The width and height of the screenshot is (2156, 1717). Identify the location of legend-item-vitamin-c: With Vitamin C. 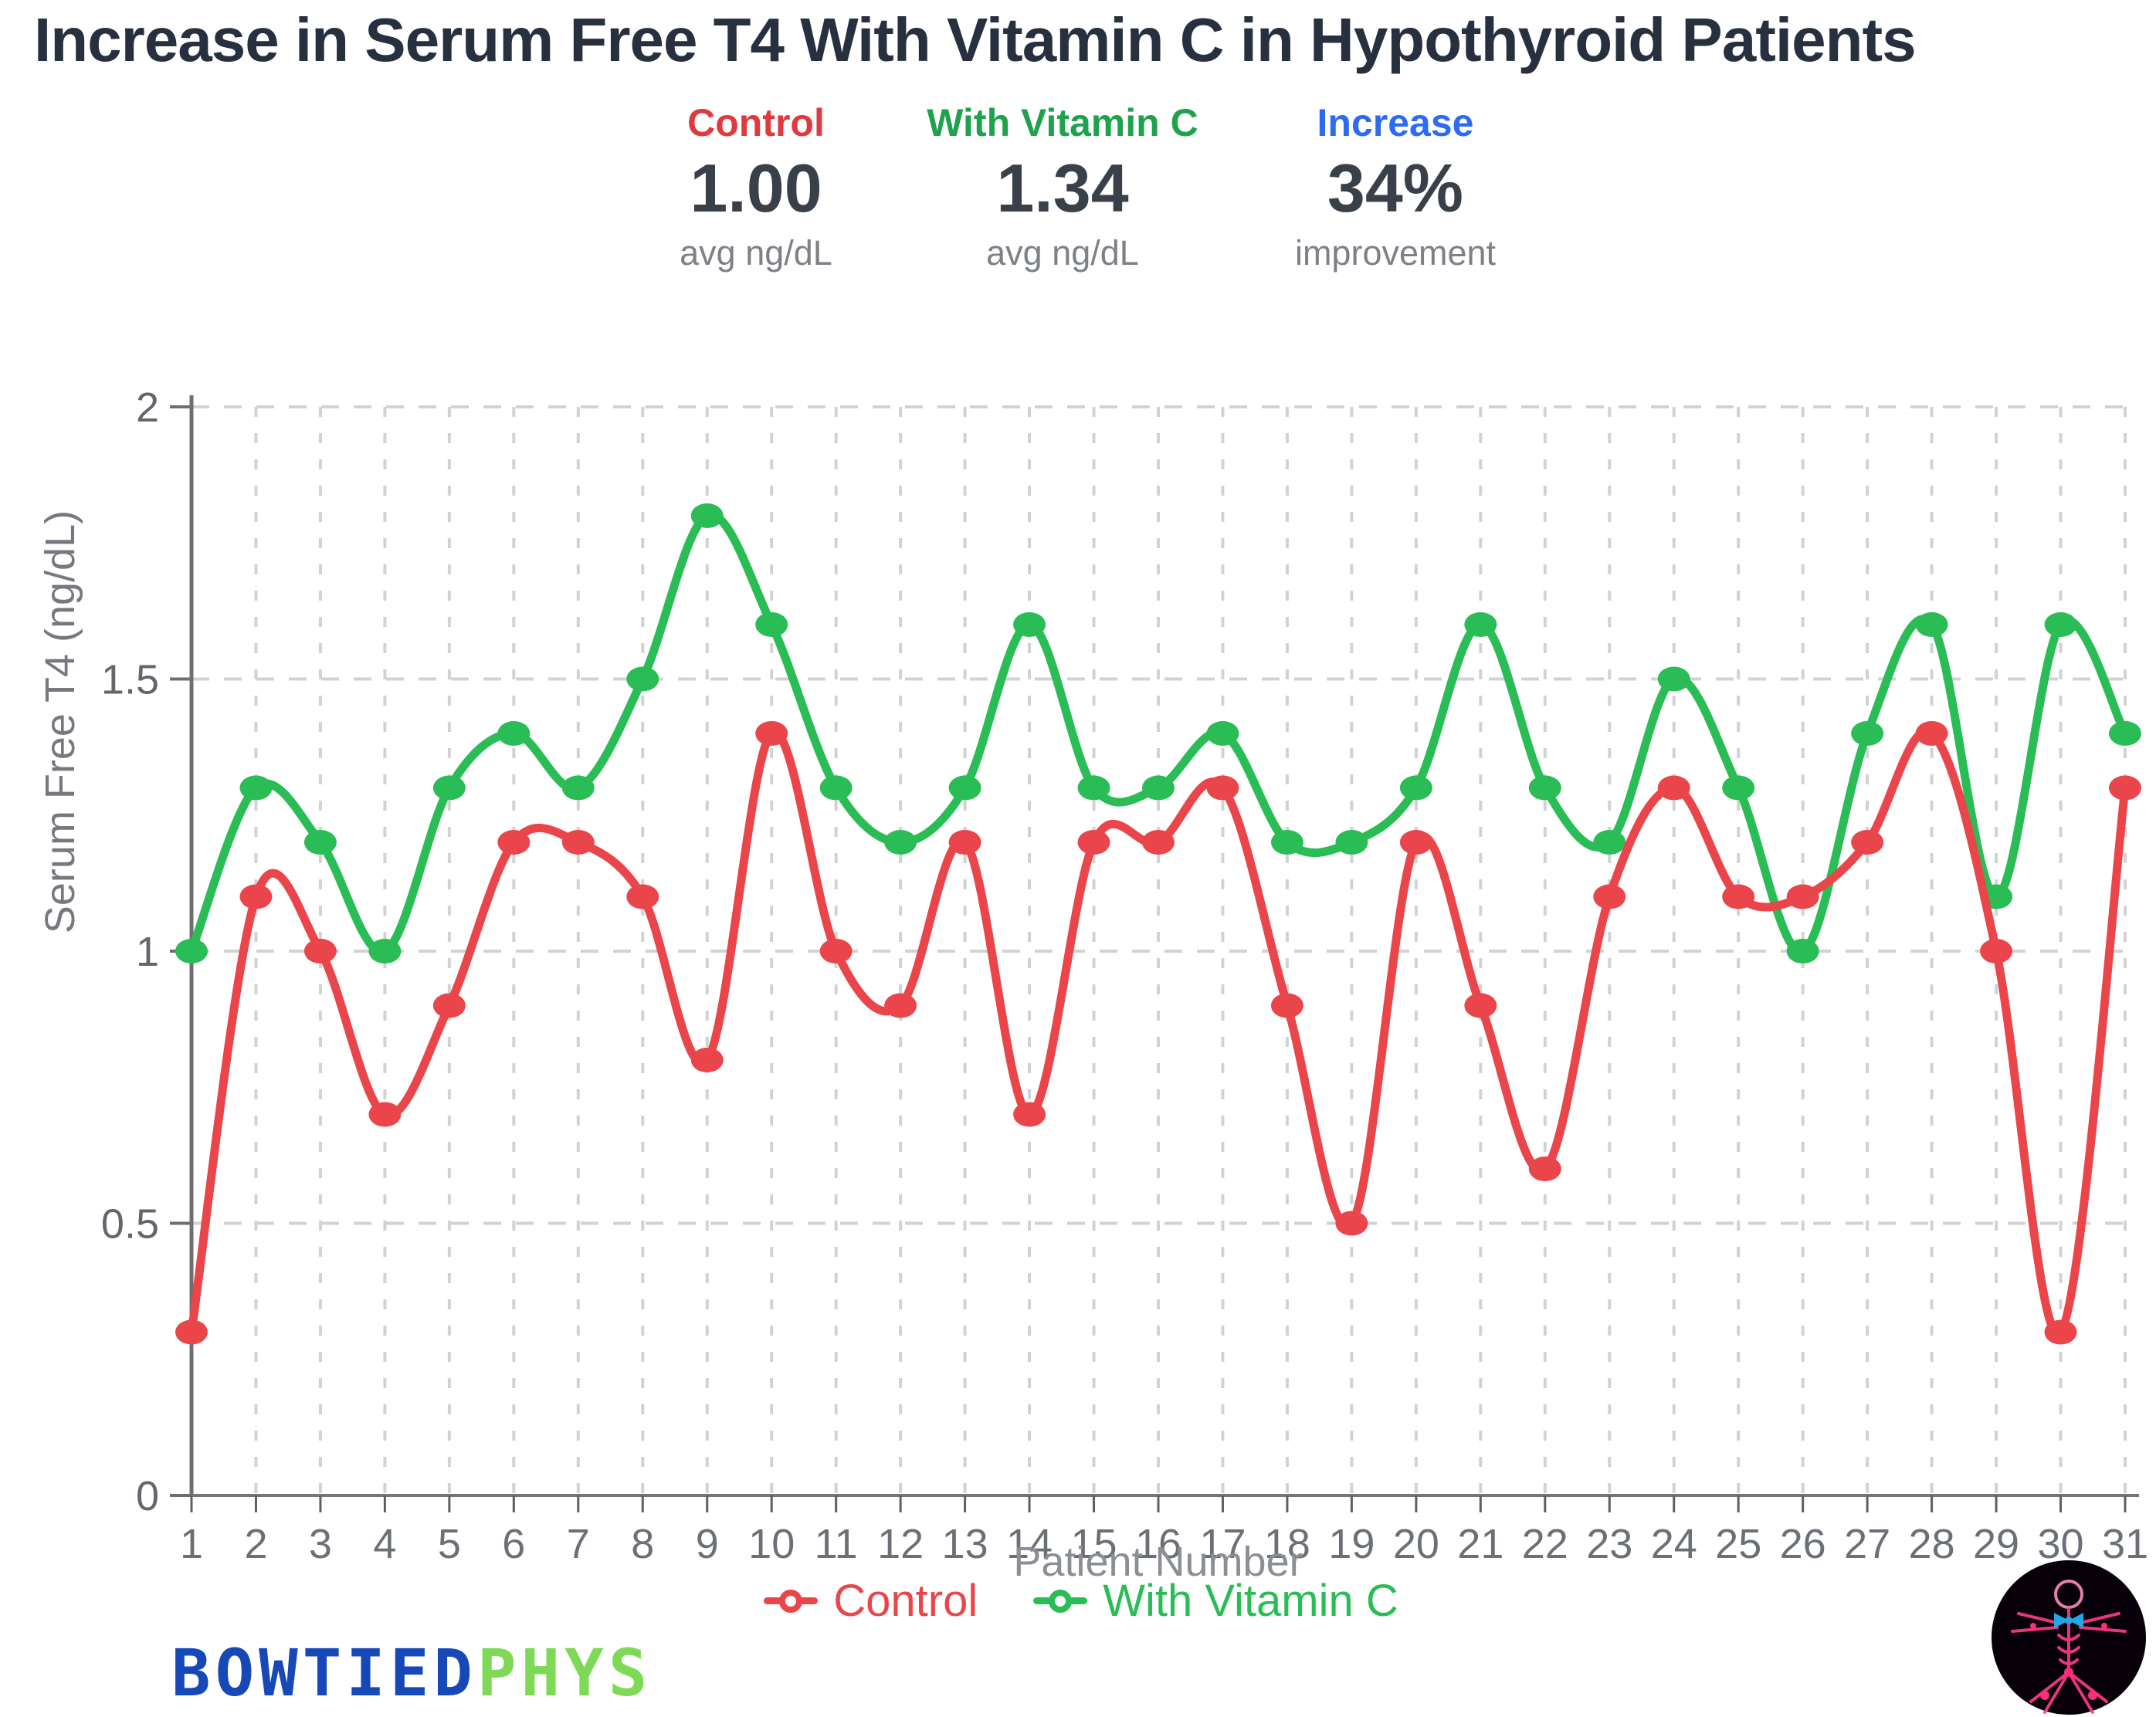
(1215, 1601).